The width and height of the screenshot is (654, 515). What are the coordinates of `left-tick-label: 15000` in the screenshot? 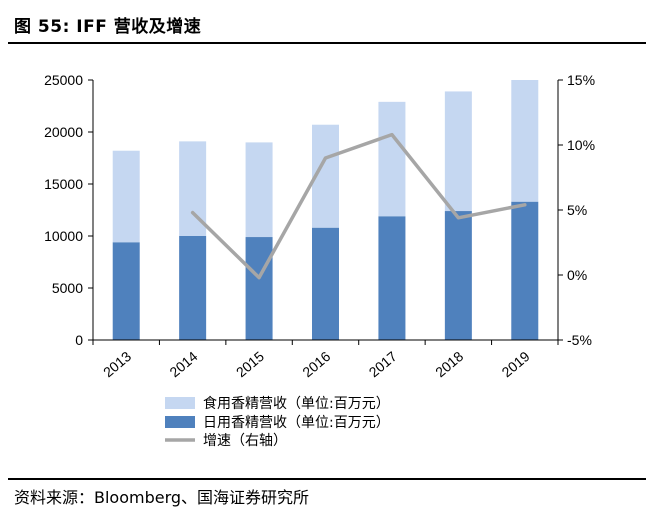 It's located at (63, 184).